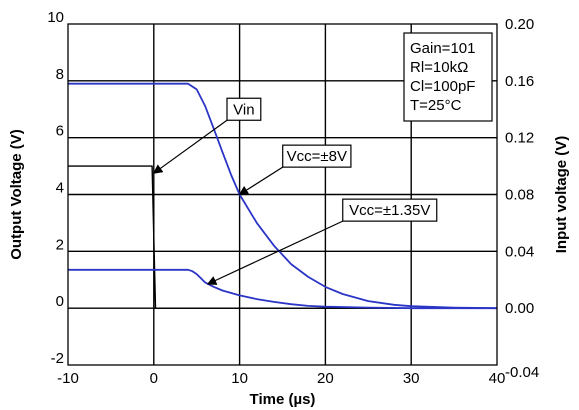 The width and height of the screenshot is (579, 410). Describe the element at coordinates (519, 24) in the screenshot. I see `y2-tick-label: 0.20` at that location.